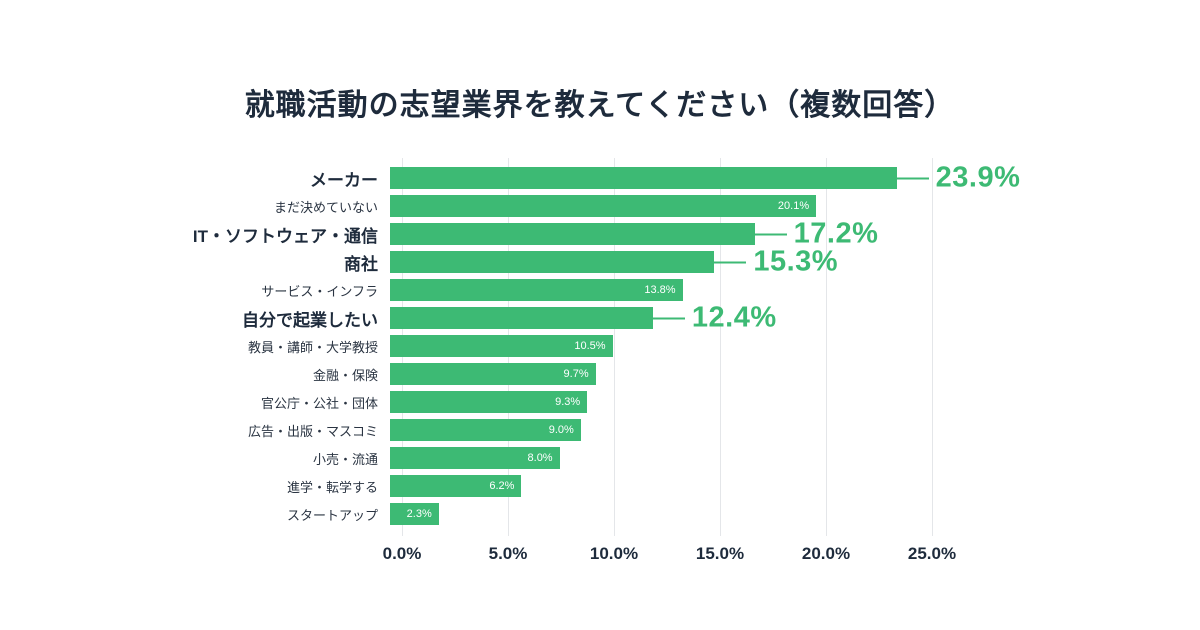  Describe the element at coordinates (345, 459) in the screenshot. I see `category-label: 小売・流通` at that location.